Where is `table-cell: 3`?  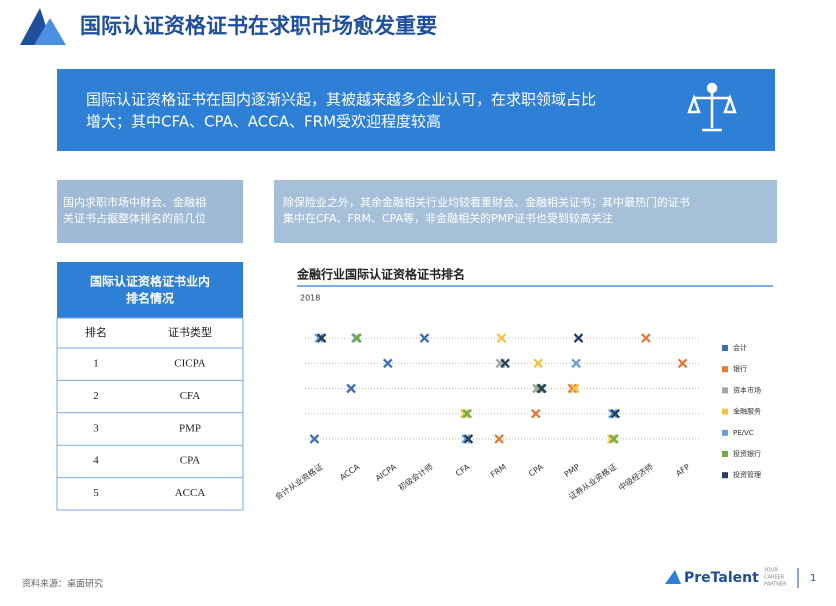 table-cell: 3 is located at coordinates (96, 428).